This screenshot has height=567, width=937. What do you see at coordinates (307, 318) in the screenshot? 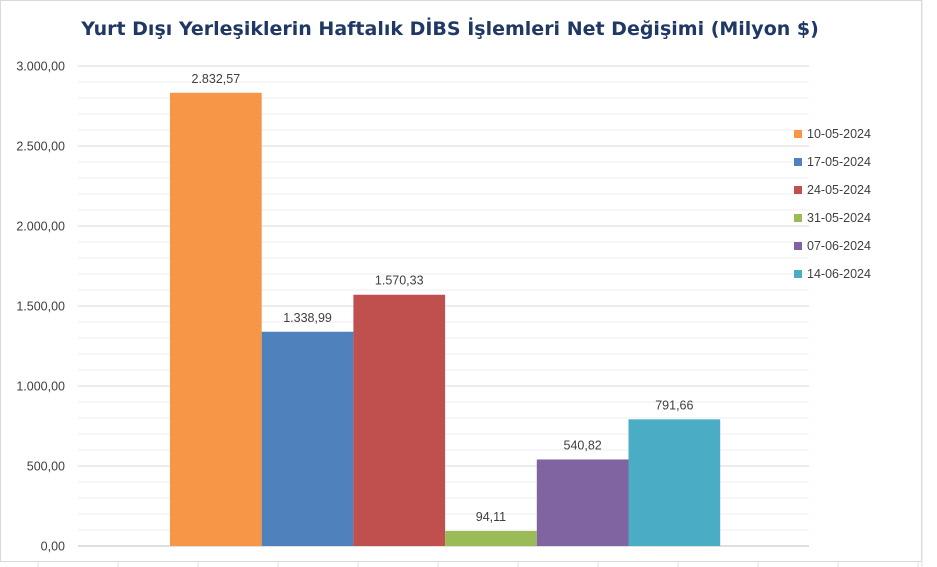
I see `data-label: 1.338,99` at bounding box center [307, 318].